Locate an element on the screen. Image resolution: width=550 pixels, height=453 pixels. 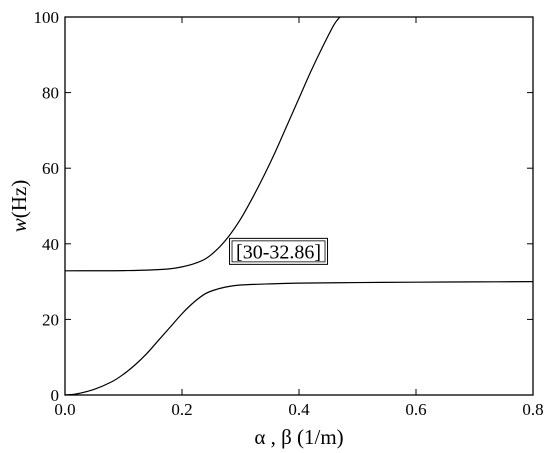
x-tick-label: 0.4 is located at coordinates (299, 409).